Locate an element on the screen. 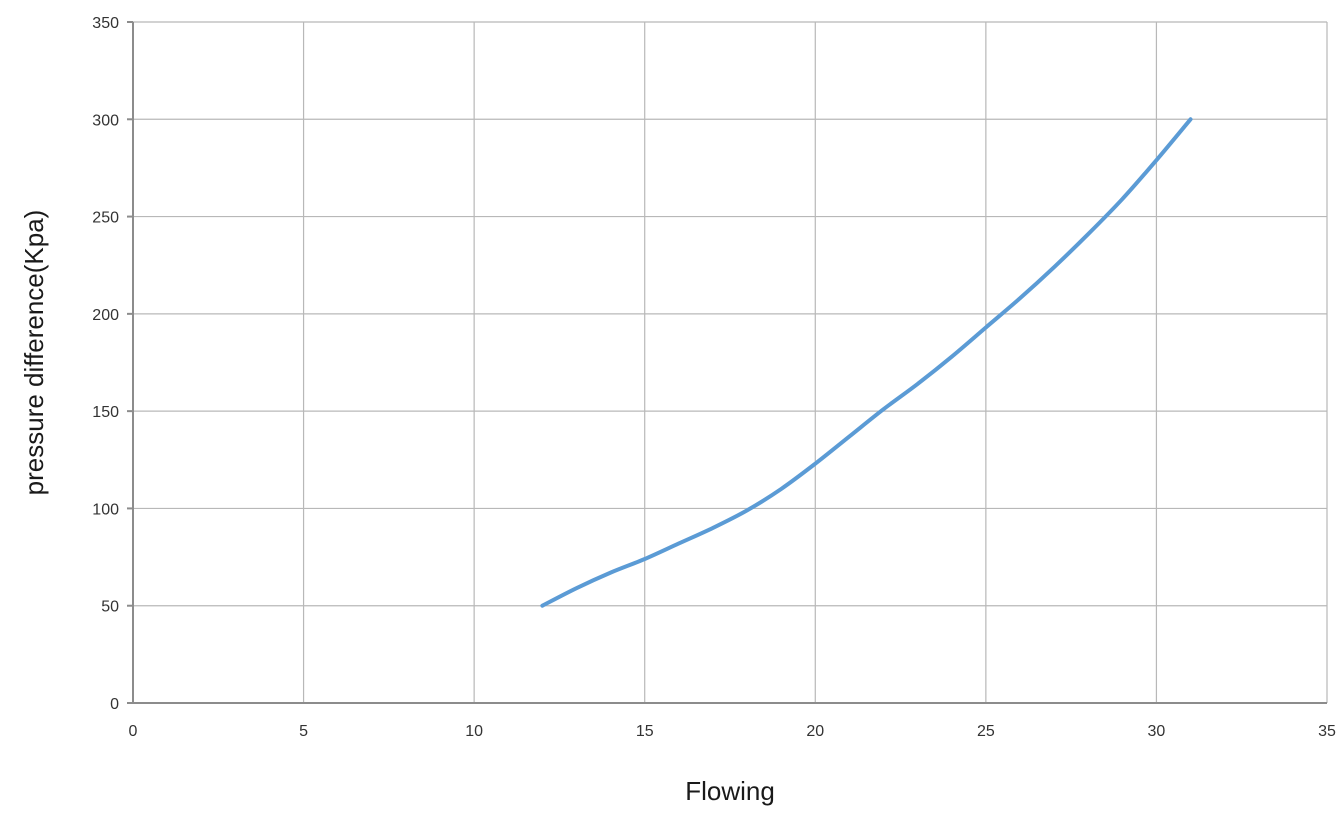 The height and width of the screenshot is (815, 1338). y-tick-label: 0 is located at coordinates (114, 704).